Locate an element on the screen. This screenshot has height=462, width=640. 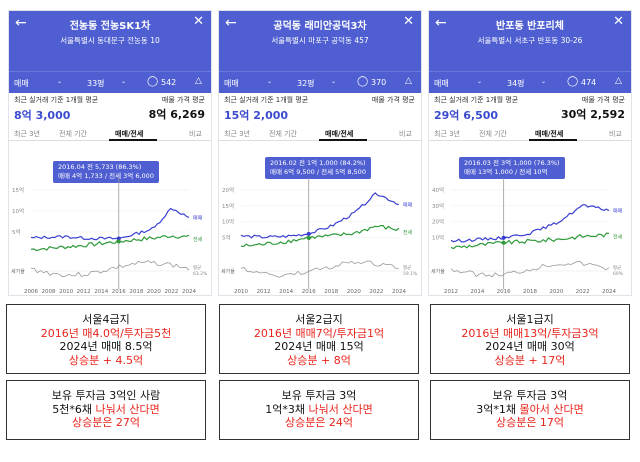
current-price-info: 2024년 매매 8.5억 is located at coordinates (106, 346).